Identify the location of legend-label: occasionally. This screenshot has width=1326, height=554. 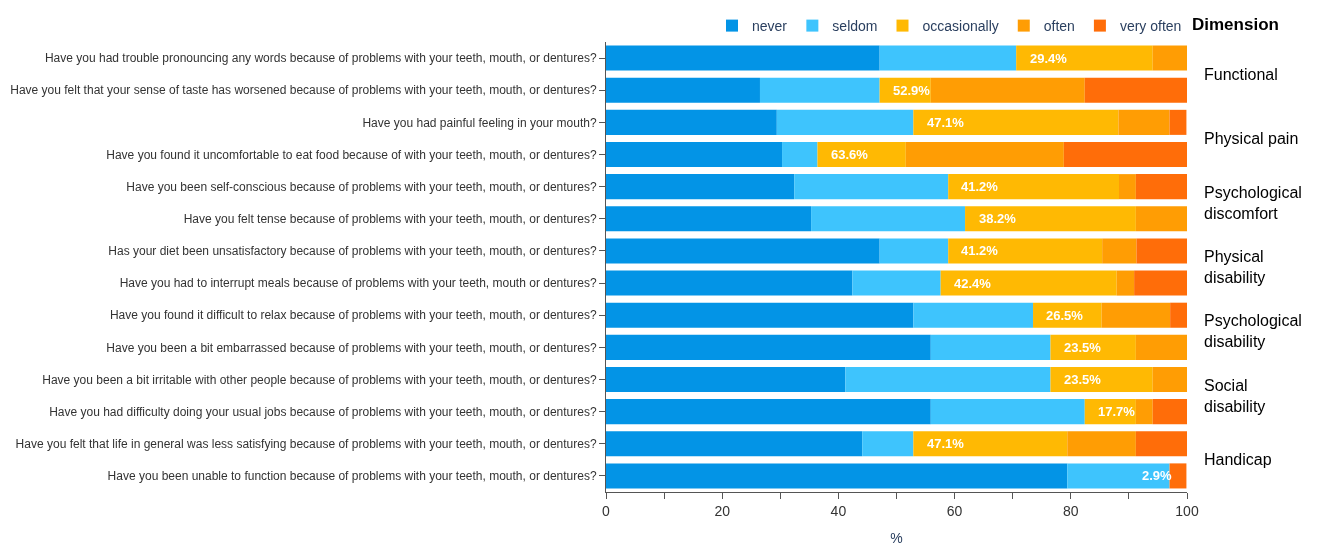
(960, 26).